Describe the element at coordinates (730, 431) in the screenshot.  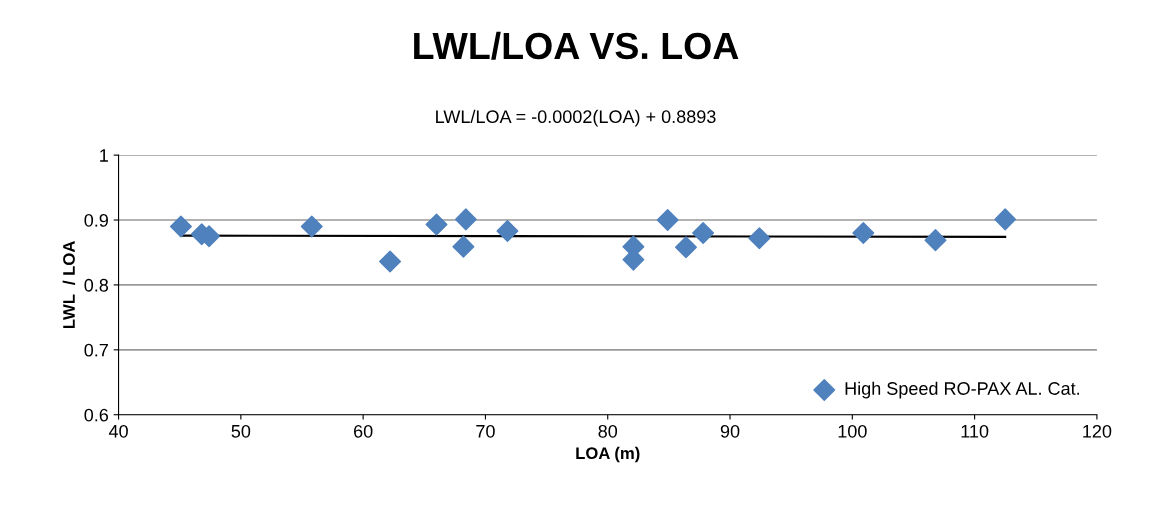
I see `x-tick-label: 90` at that location.